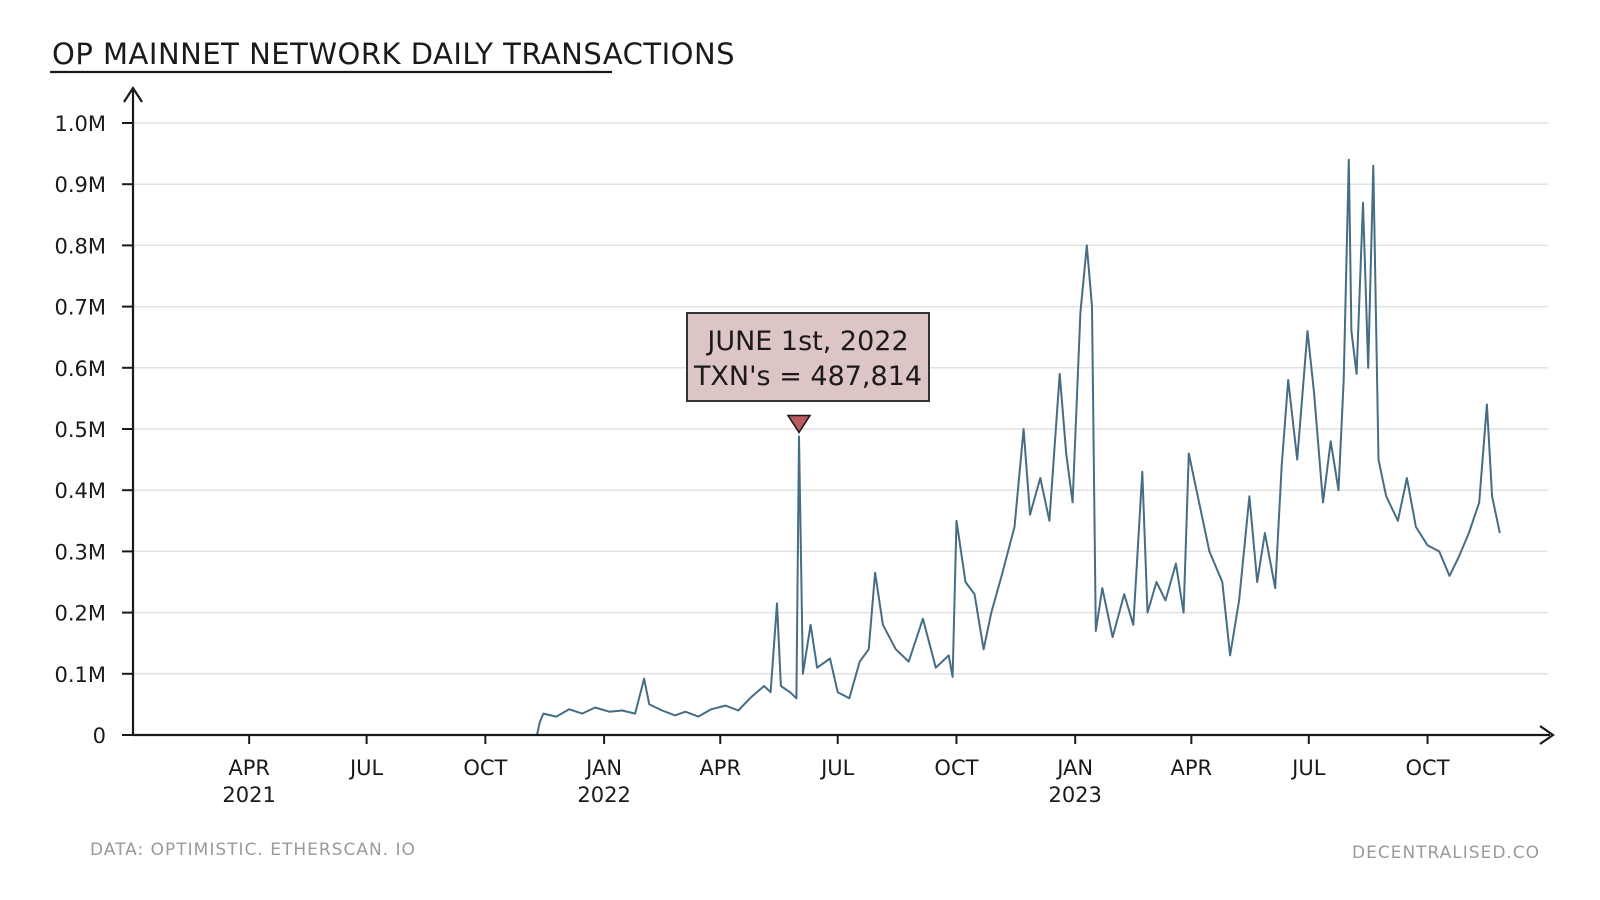 The width and height of the screenshot is (1600, 900). I want to click on y-tick-label: 0.1M, so click(80, 675).